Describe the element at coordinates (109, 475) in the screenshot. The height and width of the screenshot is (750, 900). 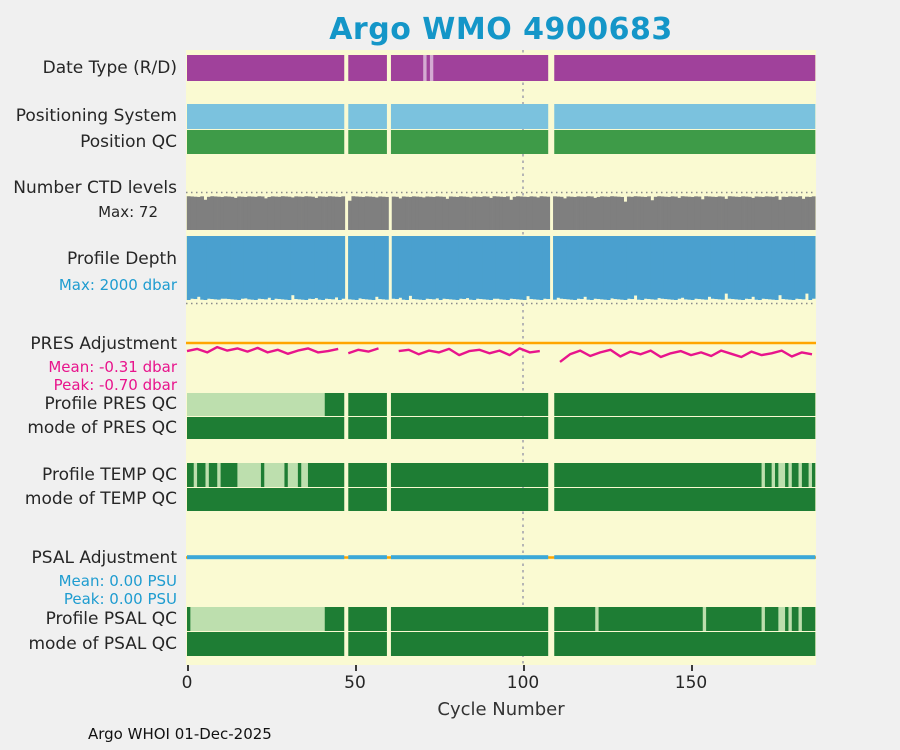
I see `label-profile-temp-qc: Profile TEMP QC` at that location.